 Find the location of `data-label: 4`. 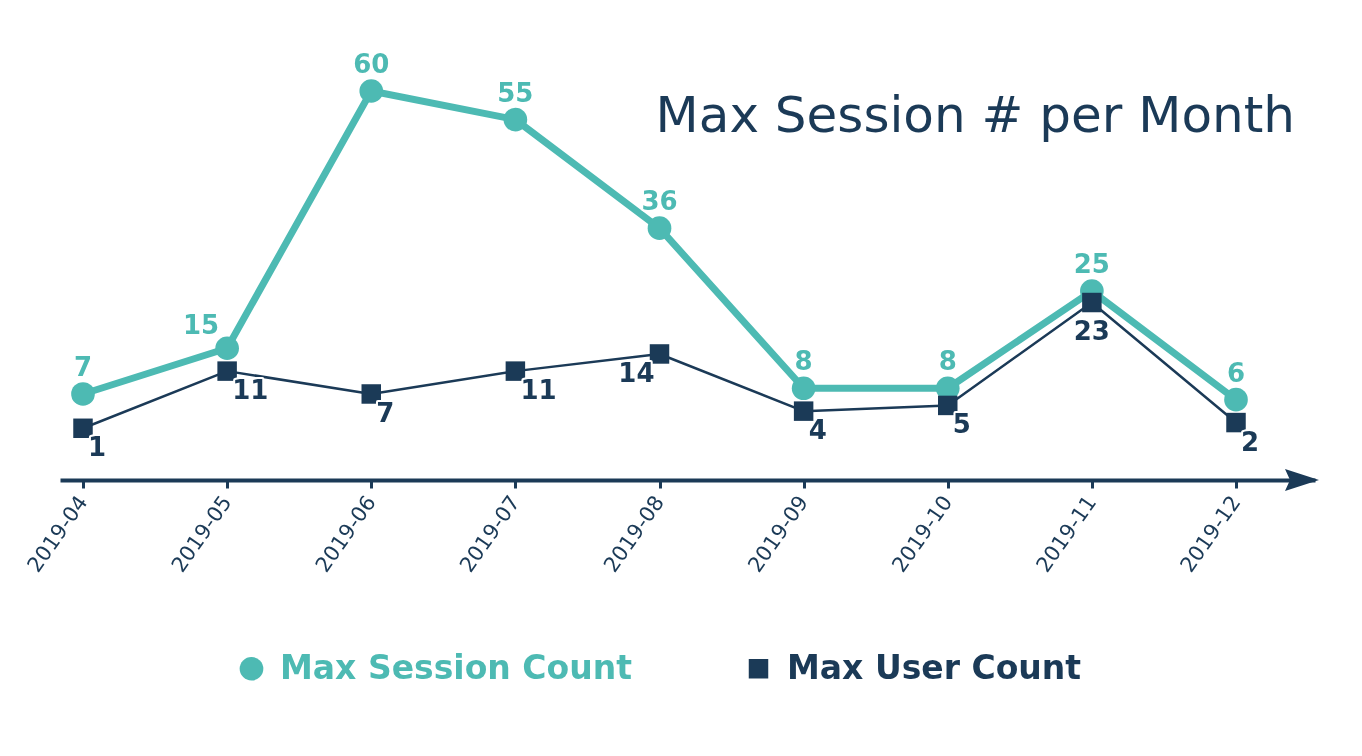

data-label: 4 is located at coordinates (817, 430).